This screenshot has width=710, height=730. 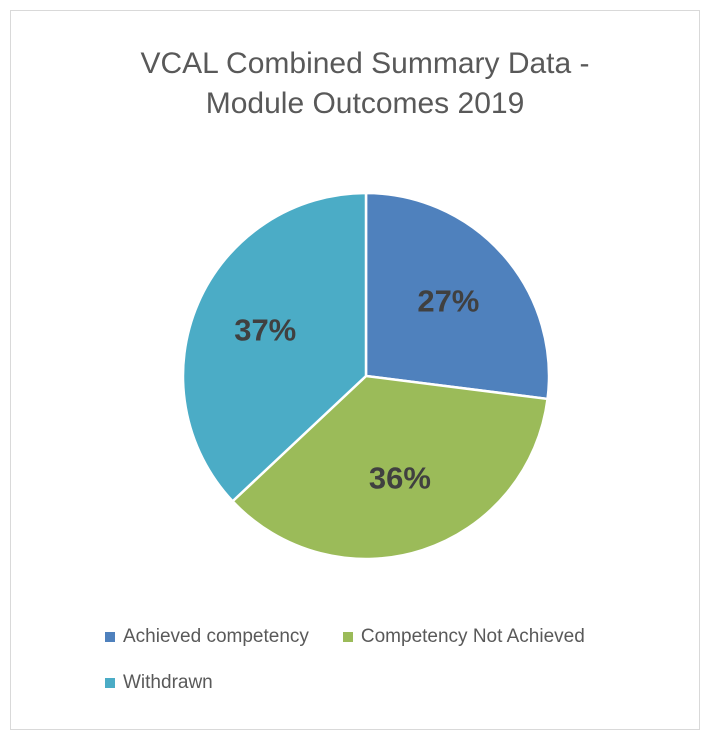 What do you see at coordinates (448, 301) in the screenshot?
I see `data-label: 27%` at bounding box center [448, 301].